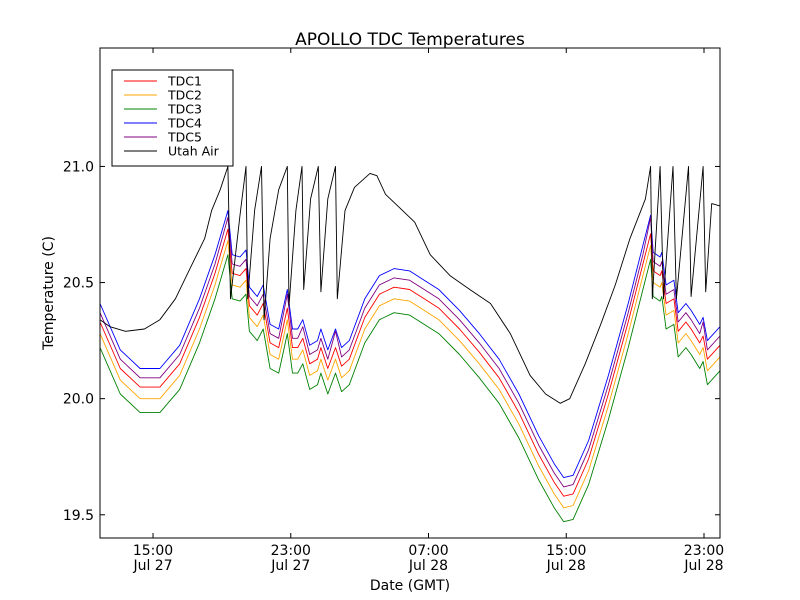  I want to click on legend-frame, so click(172, 118).